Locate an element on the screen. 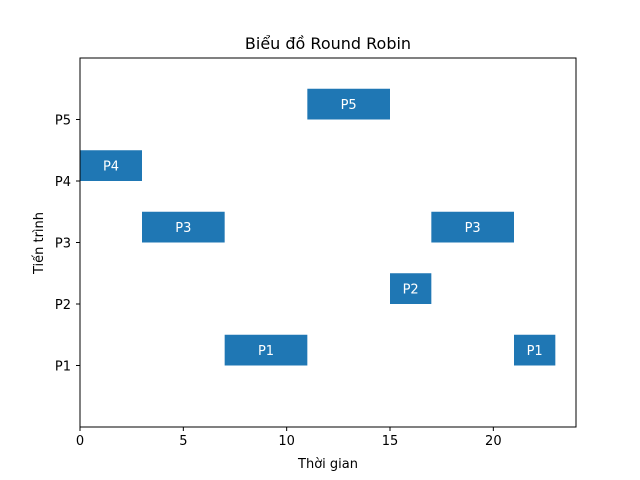 This screenshot has height=480, width=640. x-tick-label: 15 is located at coordinates (390, 441).